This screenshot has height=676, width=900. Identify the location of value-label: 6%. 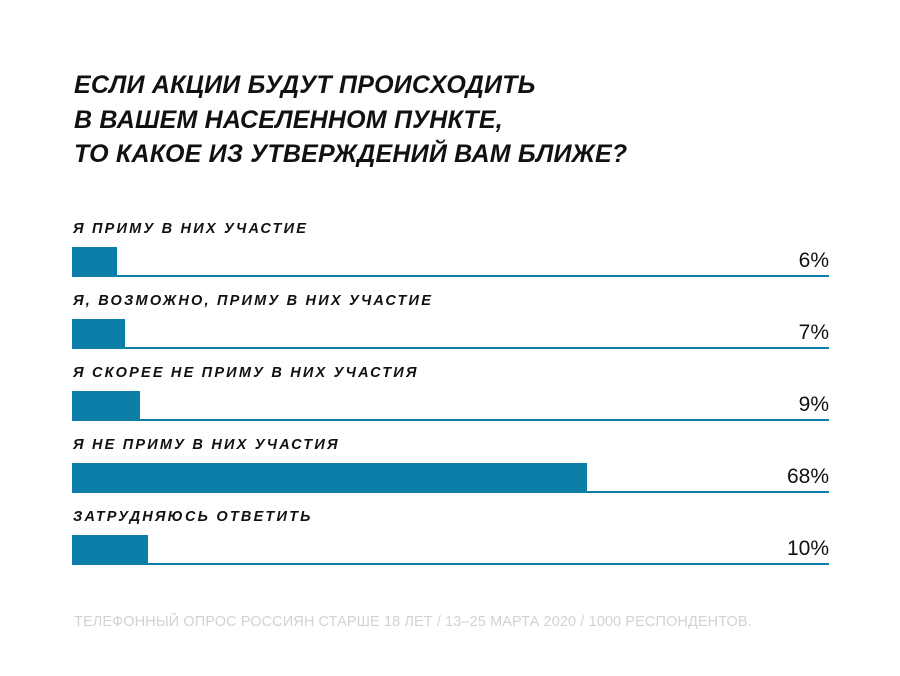
(813, 260).